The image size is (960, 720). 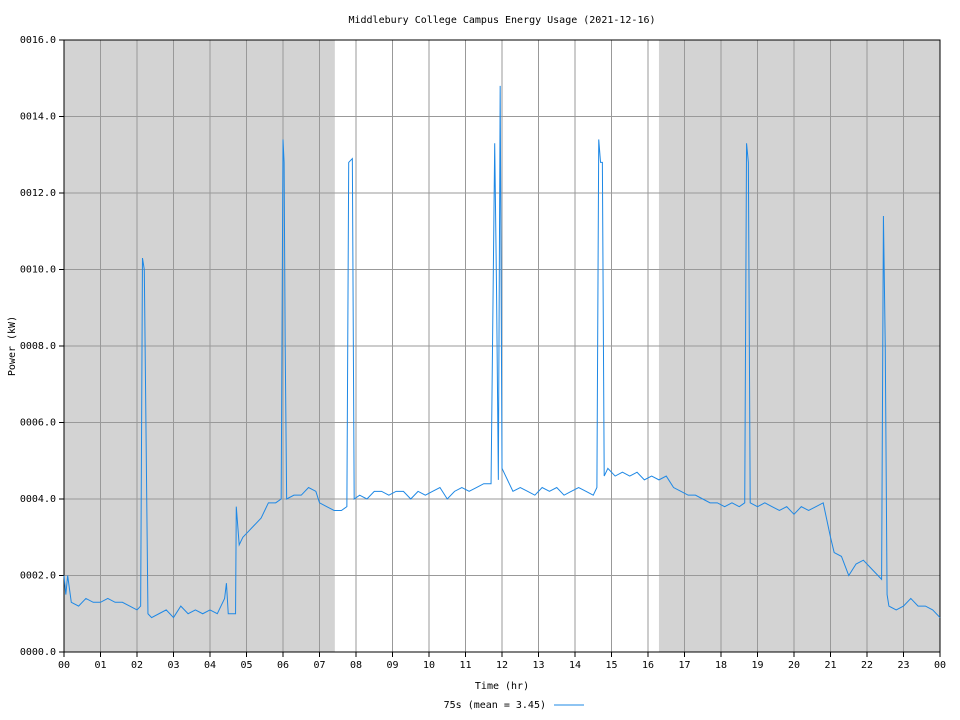 What do you see at coordinates (38, 499) in the screenshot?
I see `y-tick-label: 0004.0` at bounding box center [38, 499].